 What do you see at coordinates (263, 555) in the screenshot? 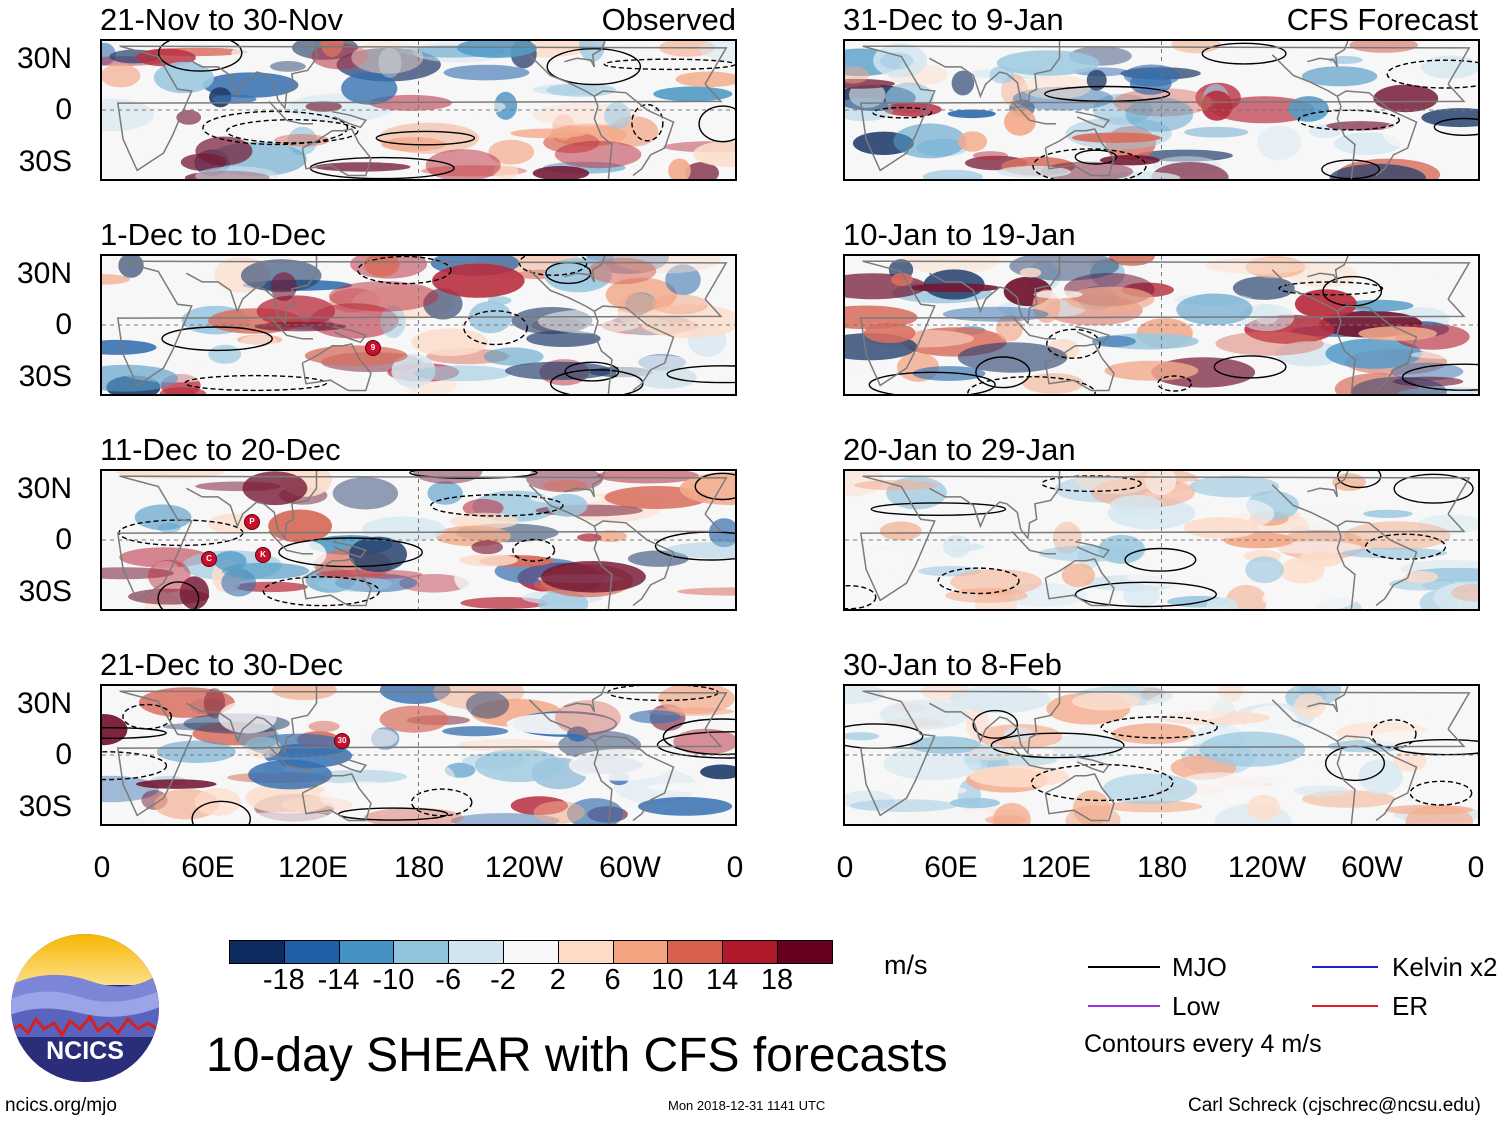
I see `storm-marker-icon: K` at bounding box center [263, 555].